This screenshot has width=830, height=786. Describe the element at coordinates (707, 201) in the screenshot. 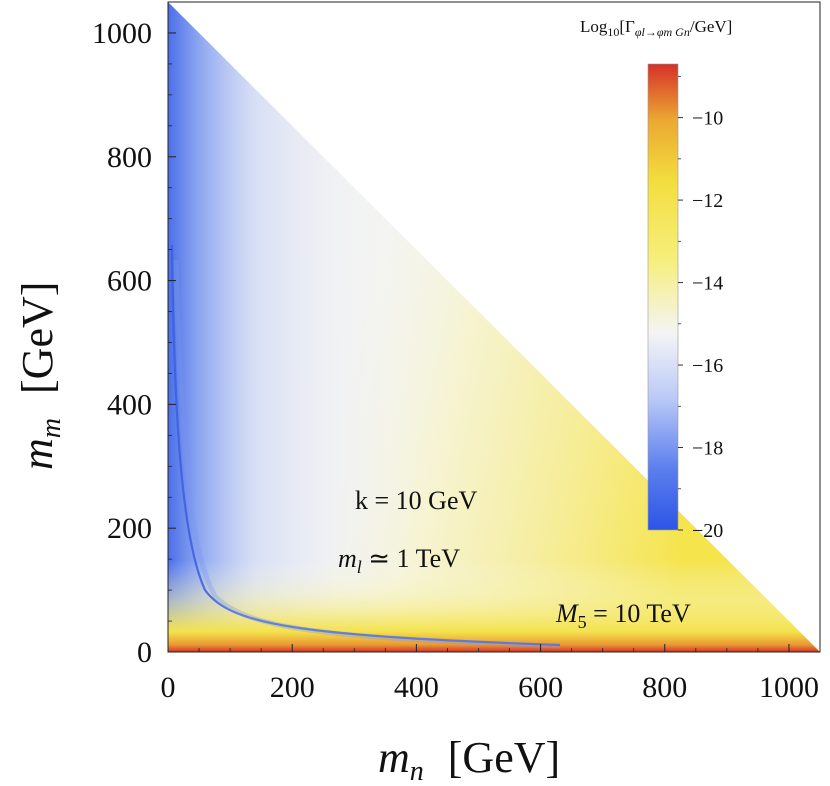

I see `colorbar-tick-label: −12` at that location.